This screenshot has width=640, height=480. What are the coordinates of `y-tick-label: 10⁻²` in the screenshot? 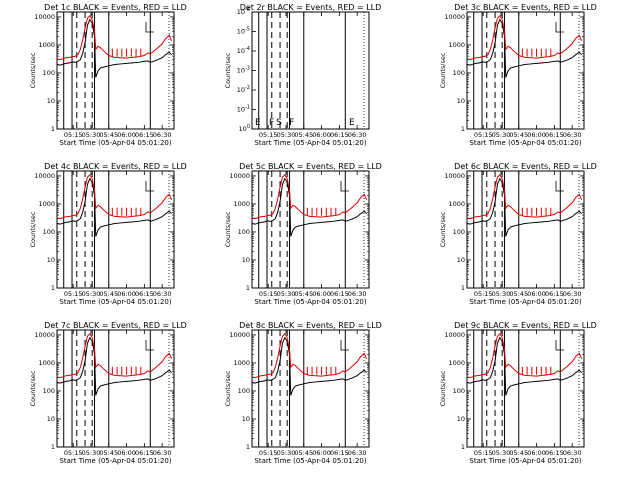 It's located at (243, 89).